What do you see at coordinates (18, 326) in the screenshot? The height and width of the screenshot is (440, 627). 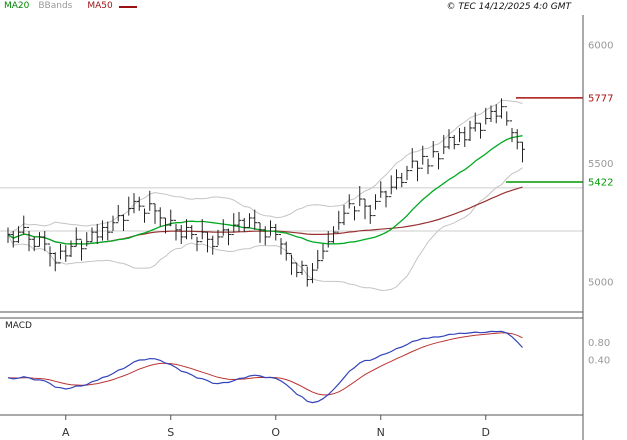 I see `macd-panel-label: MACD` at bounding box center [18, 326].